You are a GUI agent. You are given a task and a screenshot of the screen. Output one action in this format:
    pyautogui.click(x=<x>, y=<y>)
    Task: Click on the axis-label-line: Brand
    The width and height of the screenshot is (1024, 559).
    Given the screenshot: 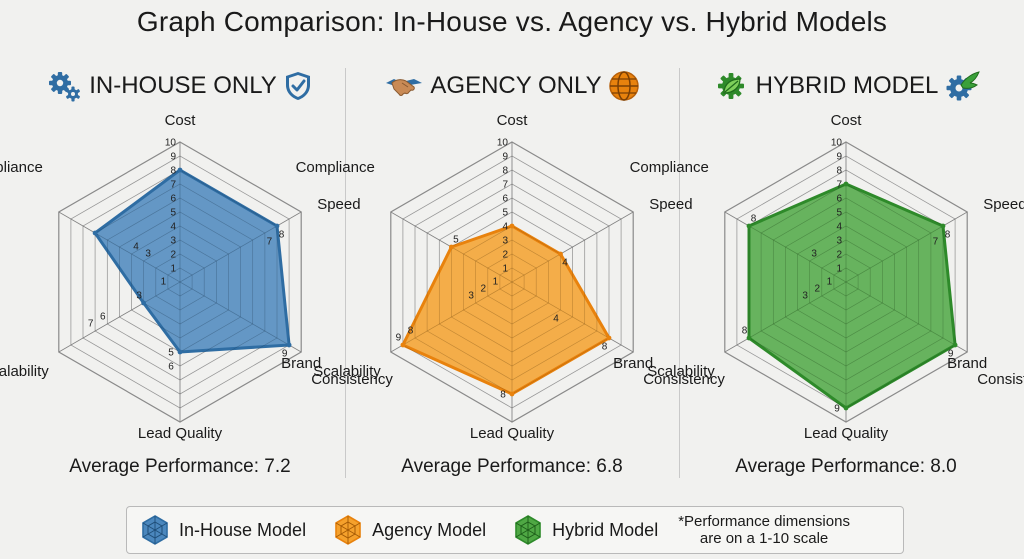 What is the action you would take?
    pyautogui.click(x=301, y=363)
    